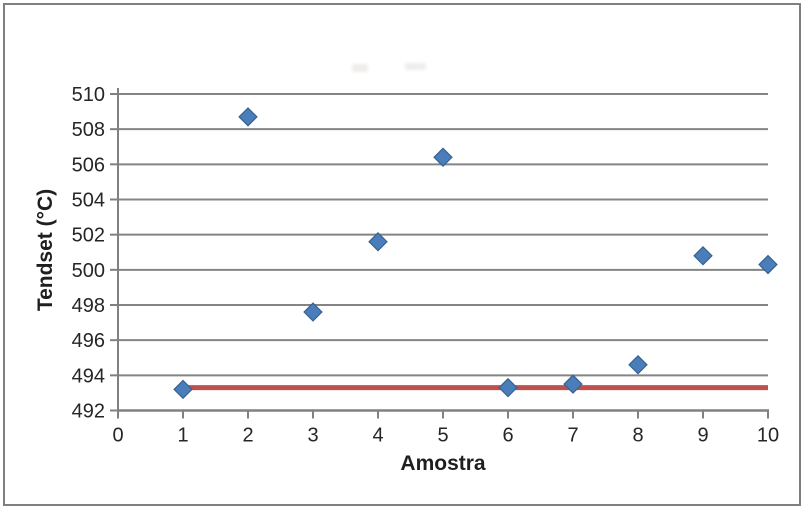 The image size is (808, 513). I want to click on x-tick-label-3: 3, so click(312, 436).